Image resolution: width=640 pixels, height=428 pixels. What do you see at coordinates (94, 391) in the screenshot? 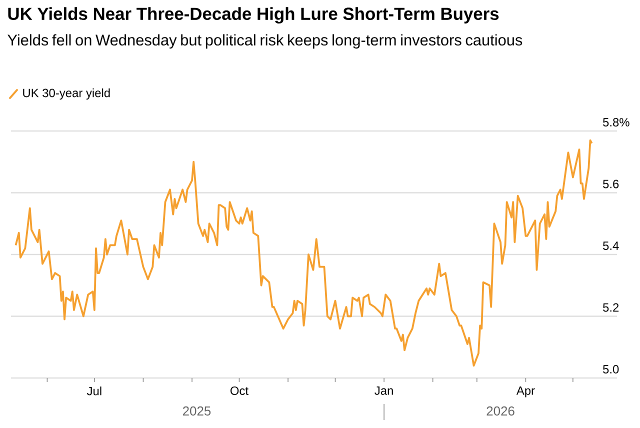
I see `x-tick-label: Jul` at bounding box center [94, 391].